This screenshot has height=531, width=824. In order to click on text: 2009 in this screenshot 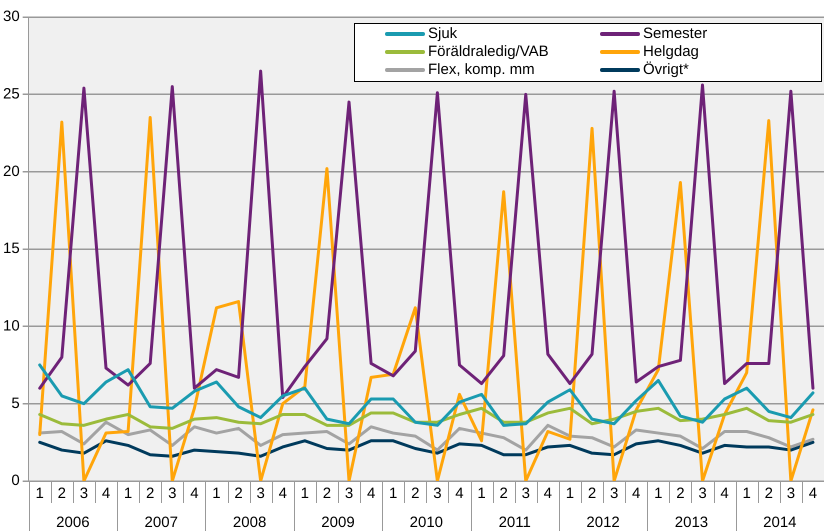, I will do `click(338, 522)`.